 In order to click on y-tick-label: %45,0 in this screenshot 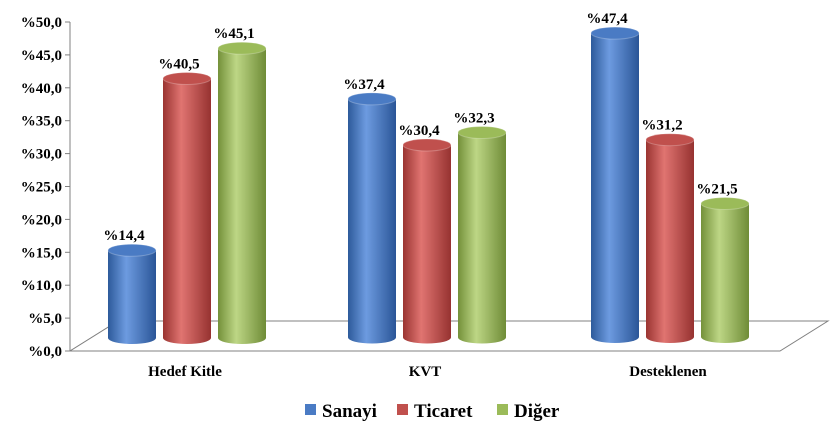, I will do `click(41, 56)`.